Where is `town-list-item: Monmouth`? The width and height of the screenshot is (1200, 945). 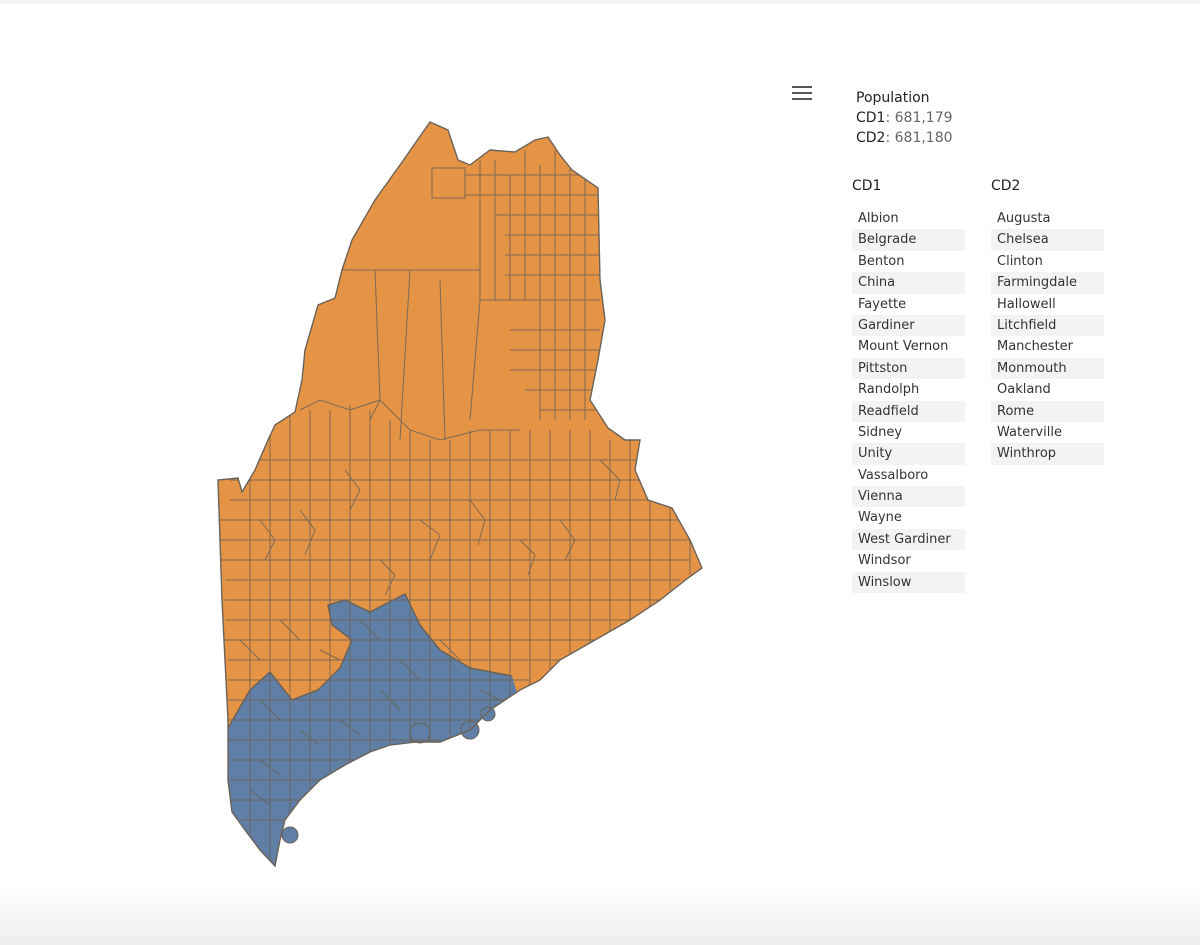
town-list-item: Monmouth is located at coordinates (1047, 368).